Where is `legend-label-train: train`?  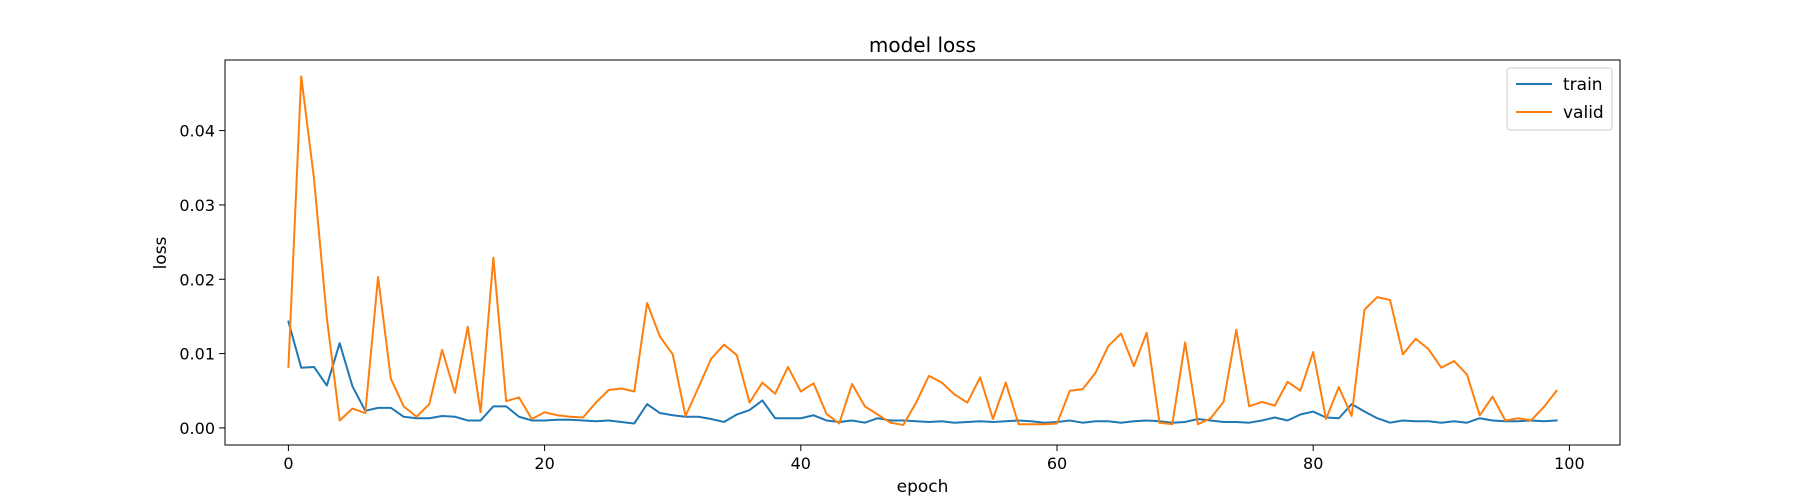 legend-label-train: train is located at coordinates (1583, 85).